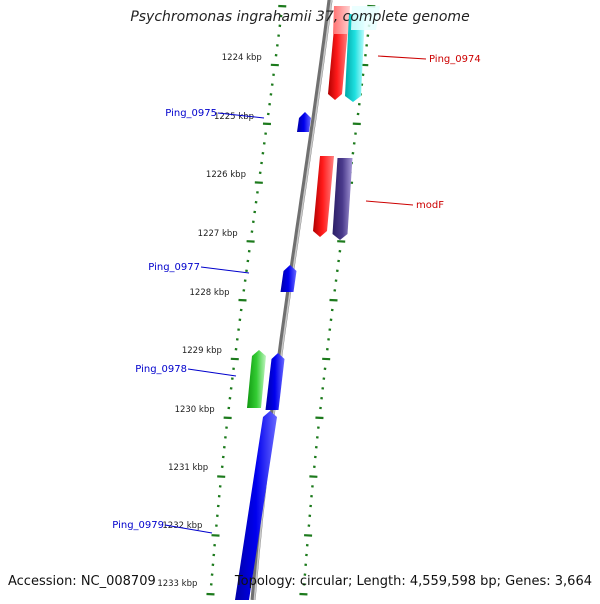 This screenshot has width=600, height=604. What do you see at coordinates (226, 175) in the screenshot?
I see `scale-label: 1226 kbp` at bounding box center [226, 175].